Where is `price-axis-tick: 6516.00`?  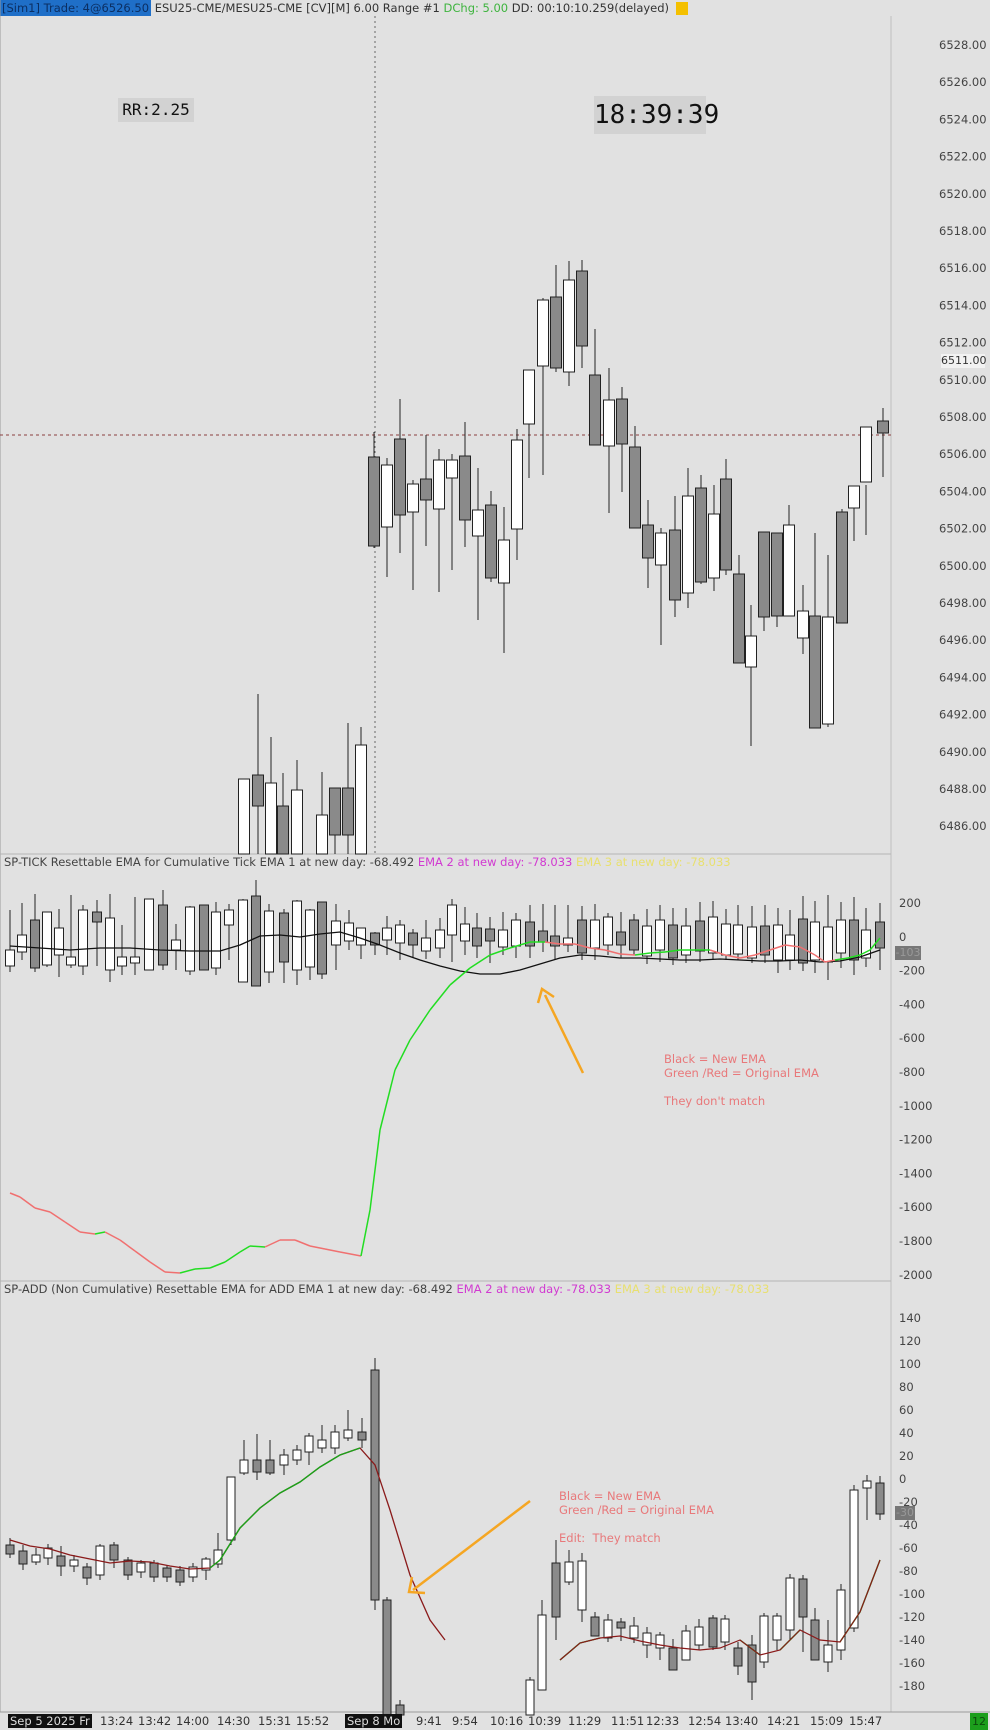
price-axis-tick: 6516.00 is located at coordinates (963, 268).